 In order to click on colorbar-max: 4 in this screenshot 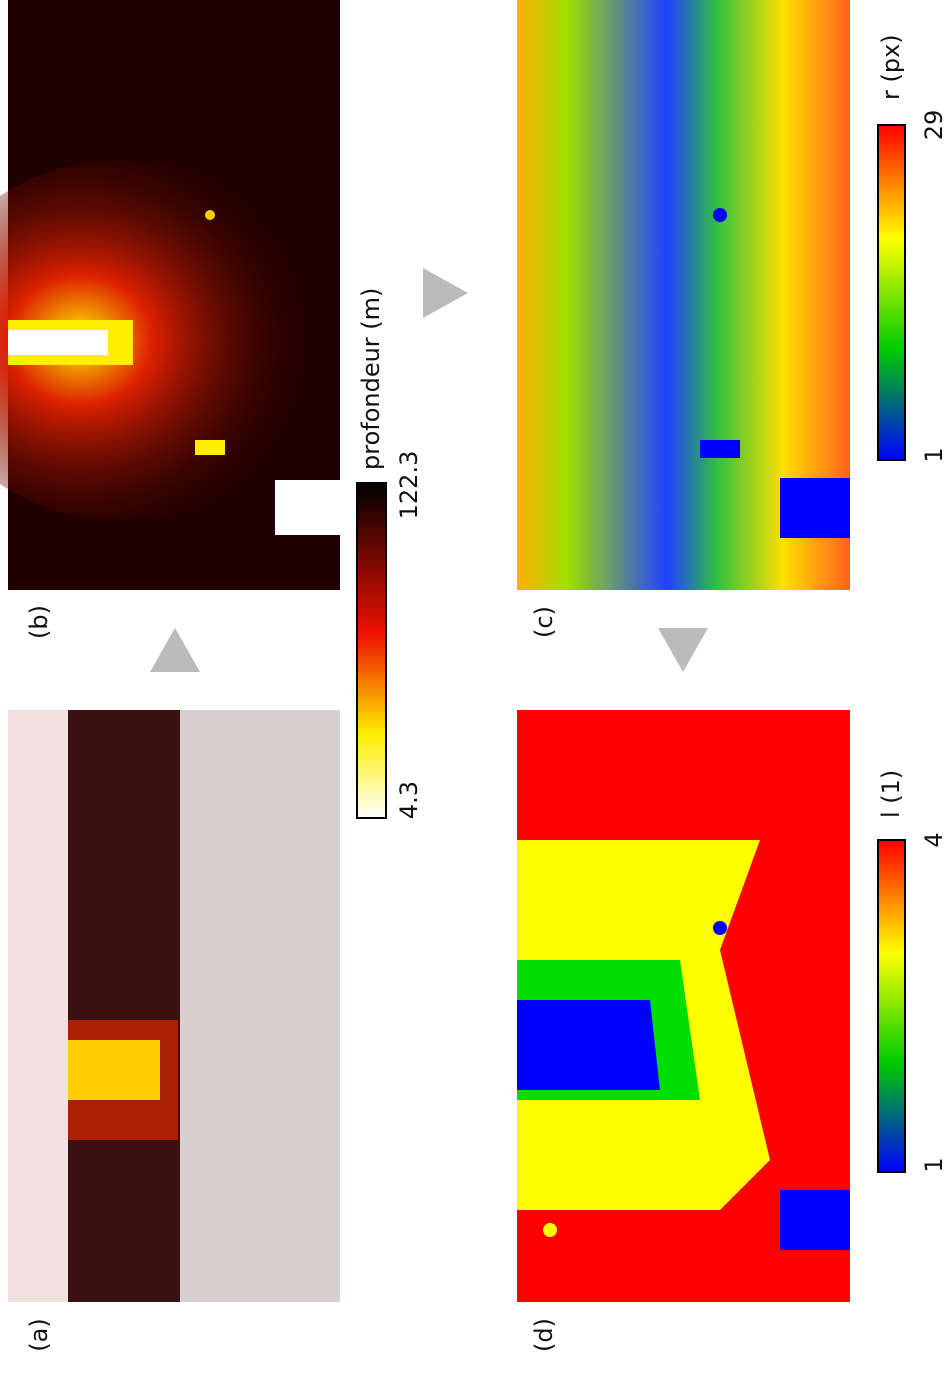, I will do `click(934, 839)`.